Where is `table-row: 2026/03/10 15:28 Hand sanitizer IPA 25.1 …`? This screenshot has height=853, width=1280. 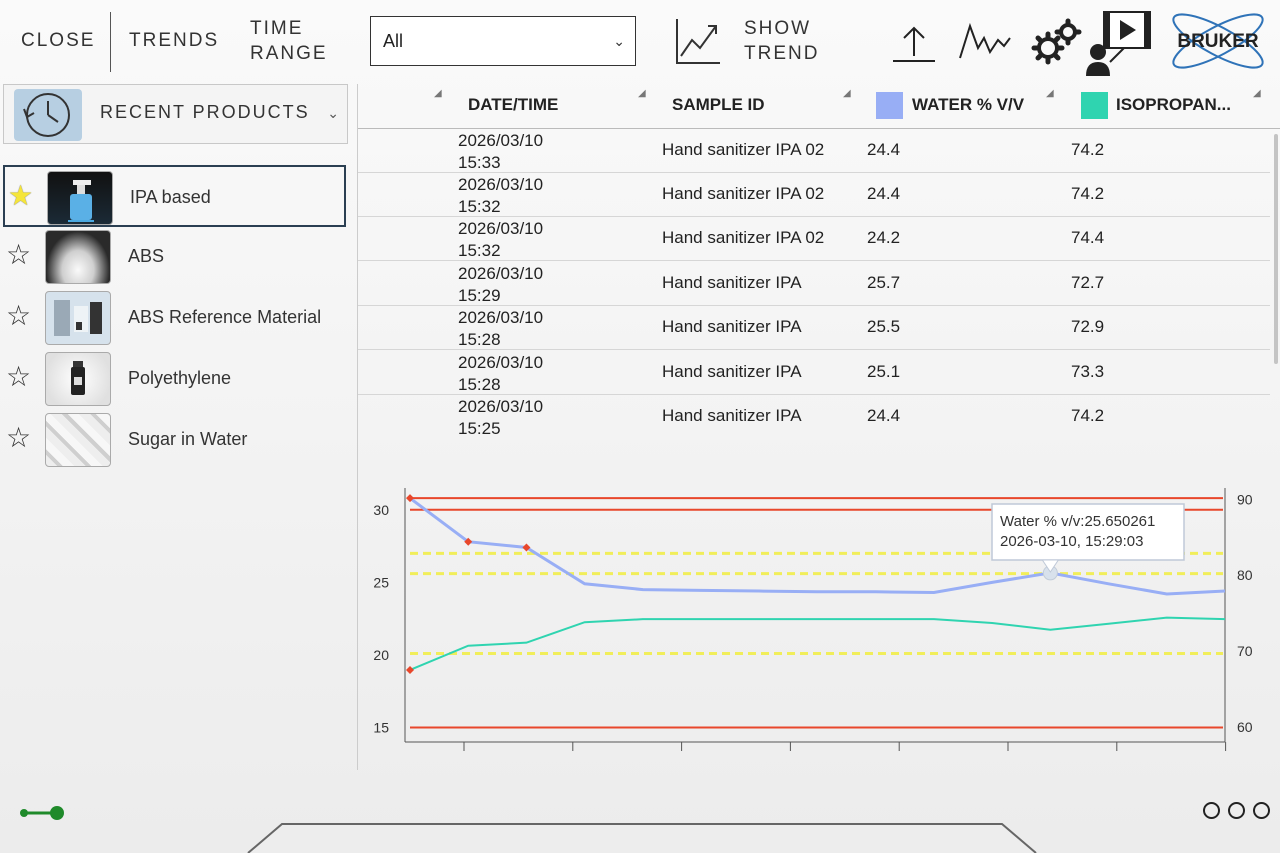 table-row: 2026/03/10 15:28 Hand sanitizer IPA 25.1 … is located at coordinates (814, 372).